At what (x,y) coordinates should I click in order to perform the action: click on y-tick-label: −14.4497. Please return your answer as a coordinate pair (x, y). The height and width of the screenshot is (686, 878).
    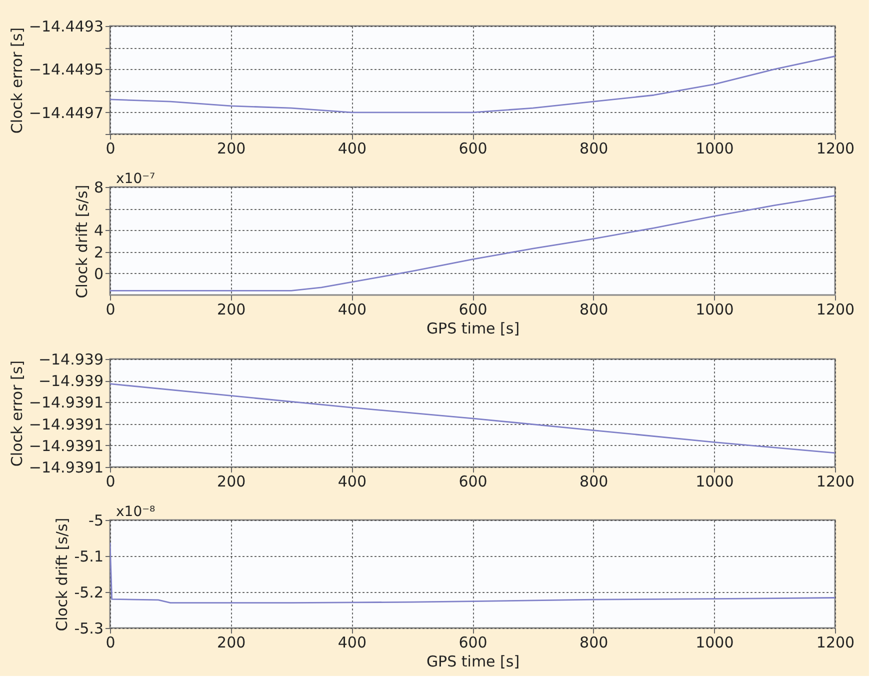
    Looking at the image, I should click on (66, 113).